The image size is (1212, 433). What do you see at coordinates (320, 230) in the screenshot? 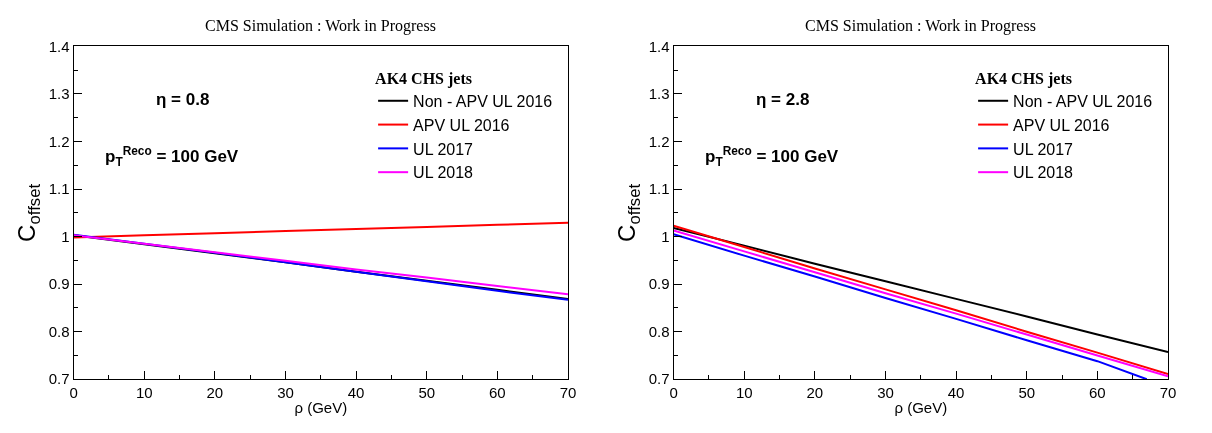
I see `line-series` at bounding box center [320, 230].